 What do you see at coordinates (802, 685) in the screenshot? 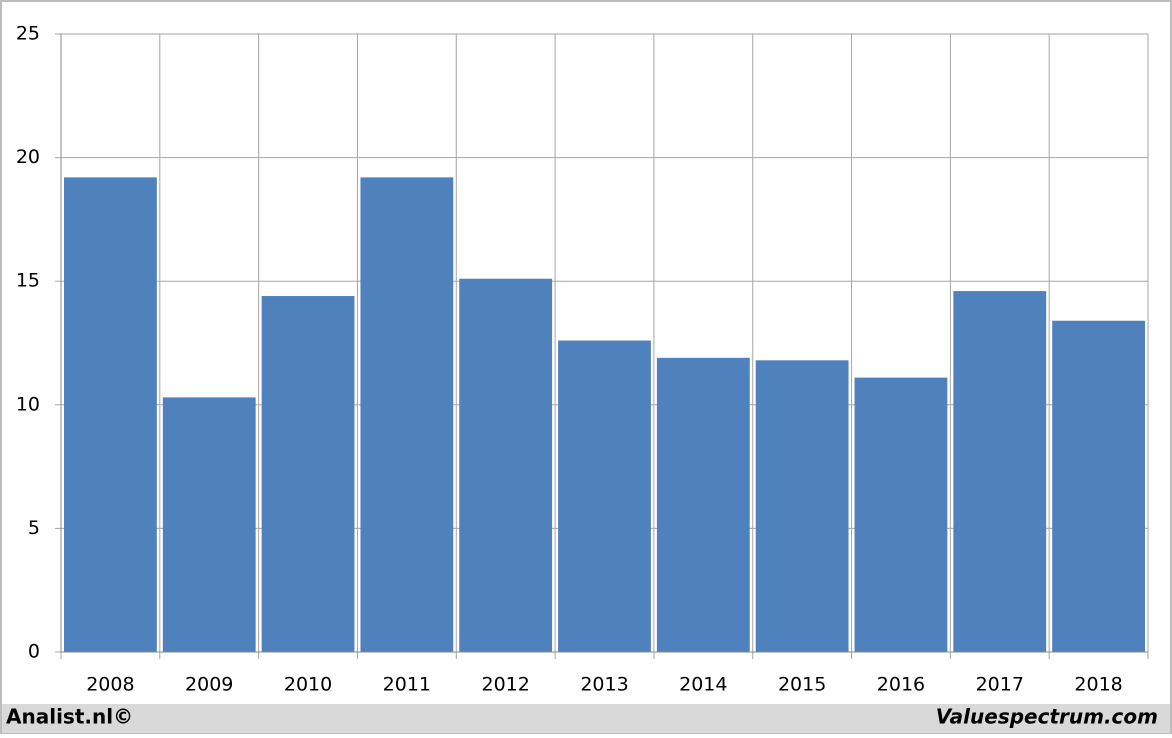
I see `x-tick-label: 2015` at bounding box center [802, 685].